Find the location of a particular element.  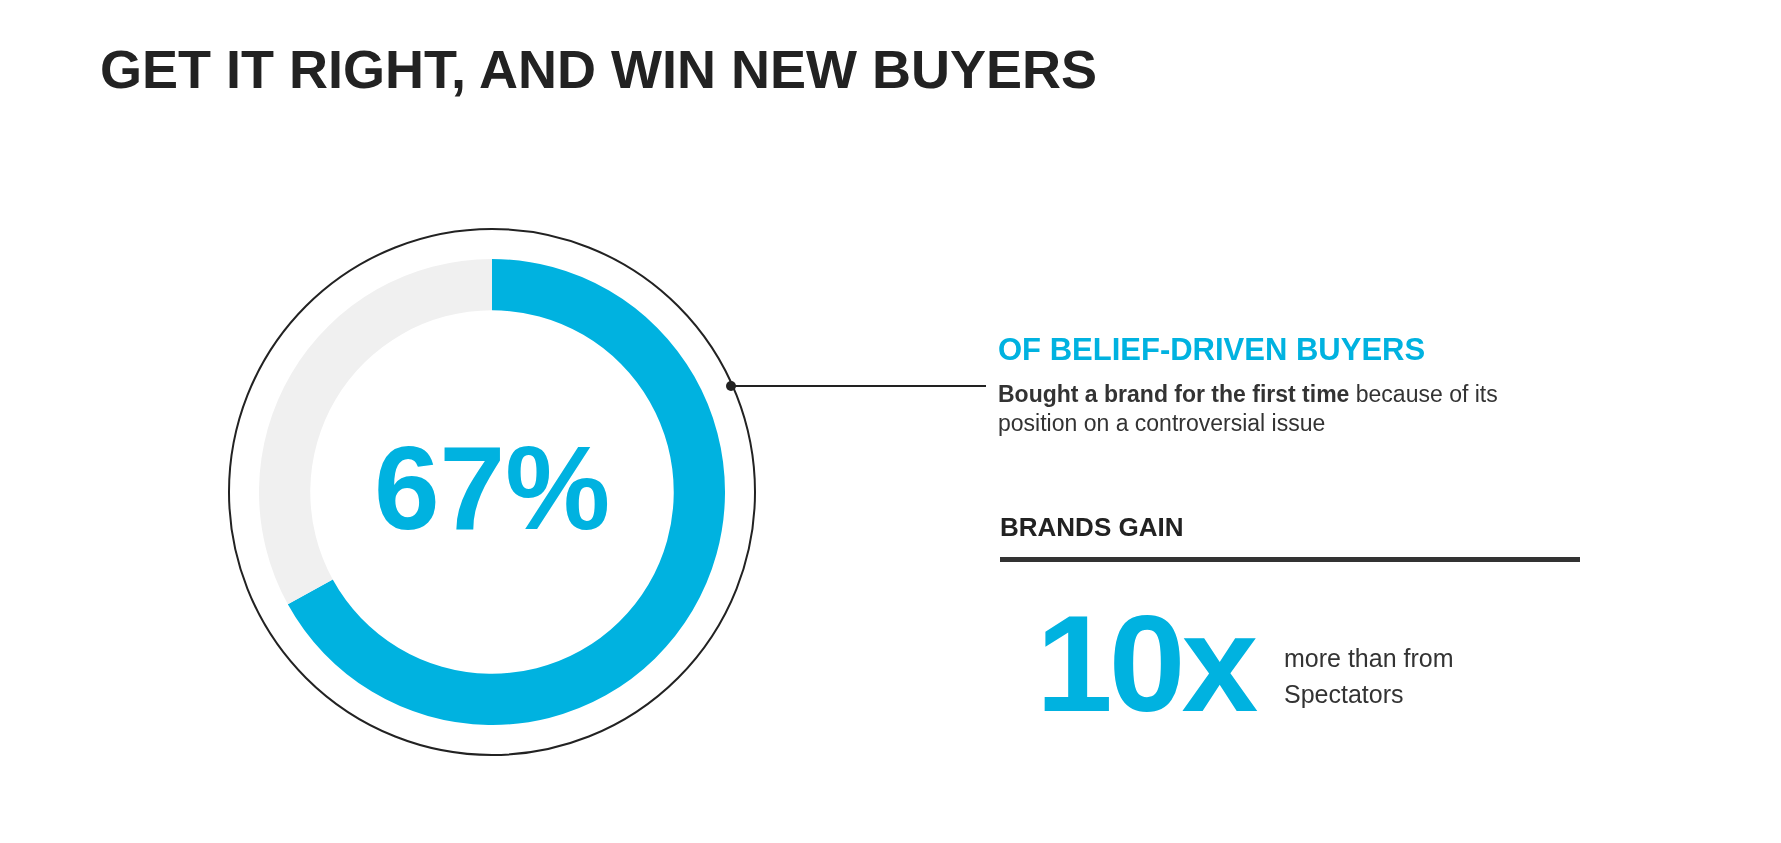

chart-title: GET IT RIGHT, AND WIN NEW BUYERS is located at coordinates (598, 69).